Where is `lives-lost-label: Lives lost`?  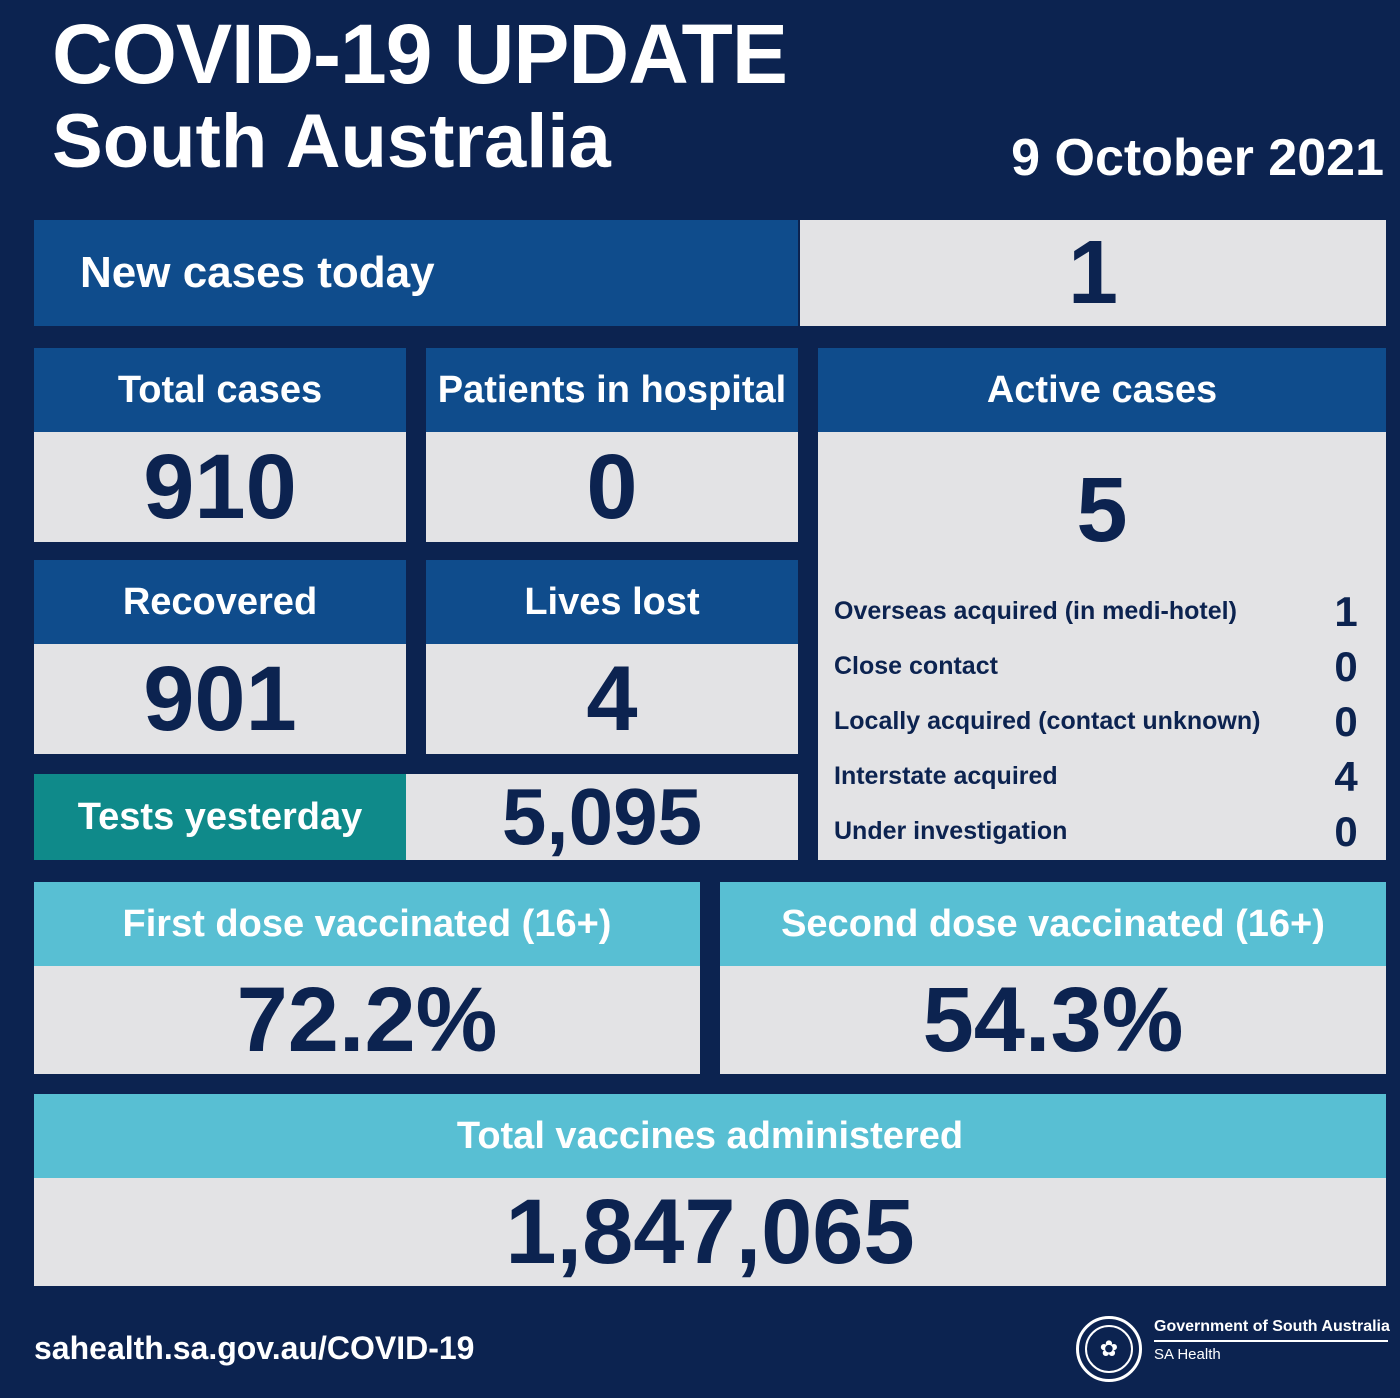 lives-lost-label: Lives lost is located at coordinates (612, 601).